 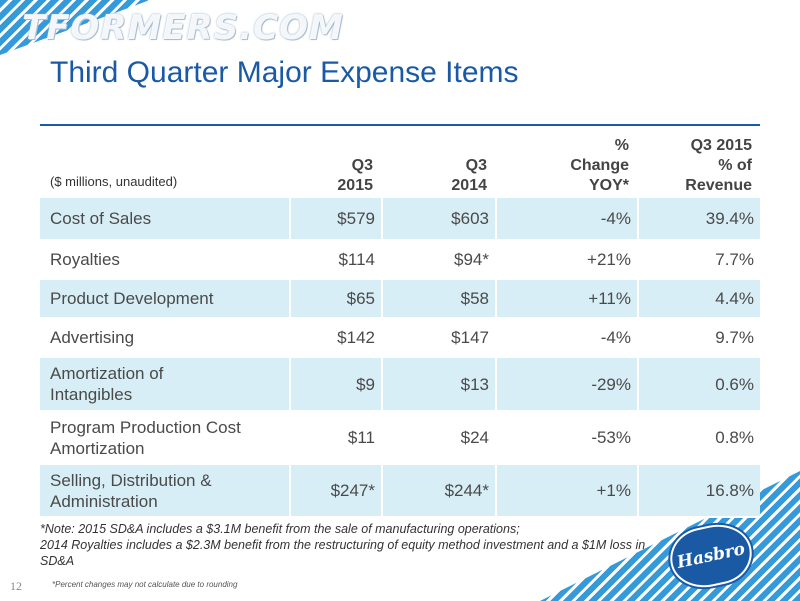 What do you see at coordinates (57, 561) in the screenshot?
I see `note-line: SD&A` at bounding box center [57, 561].